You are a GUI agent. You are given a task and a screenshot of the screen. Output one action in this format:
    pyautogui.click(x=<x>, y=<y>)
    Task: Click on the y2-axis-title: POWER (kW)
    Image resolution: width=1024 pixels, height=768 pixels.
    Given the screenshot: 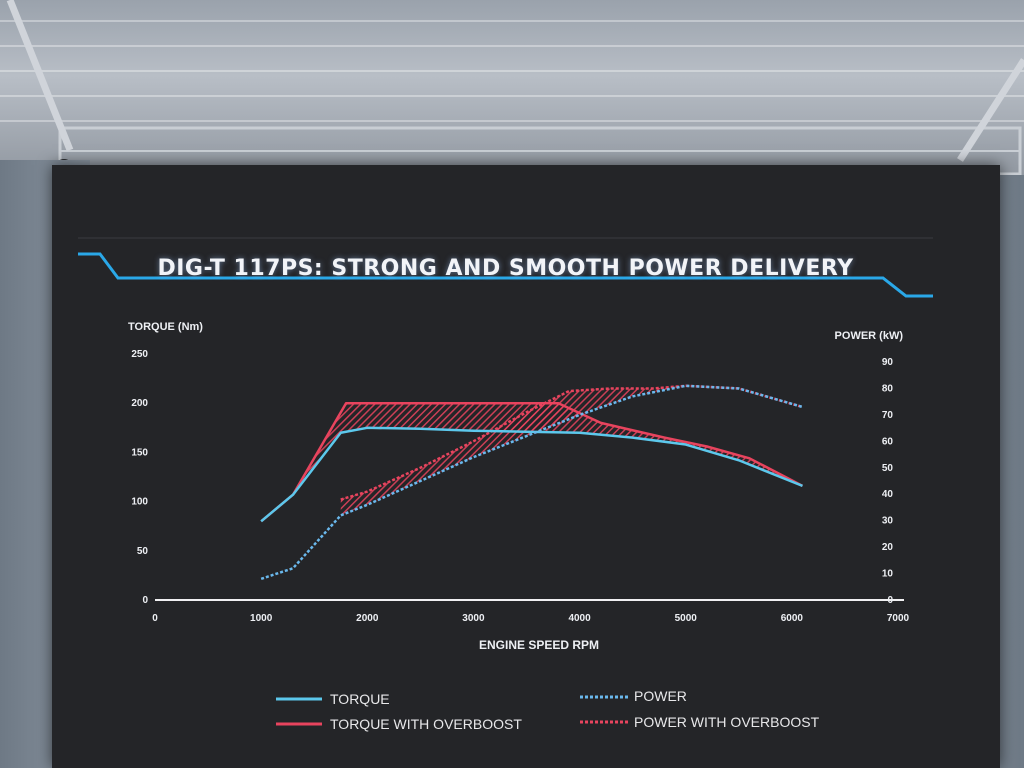 What is the action you would take?
    pyautogui.click(x=869, y=336)
    